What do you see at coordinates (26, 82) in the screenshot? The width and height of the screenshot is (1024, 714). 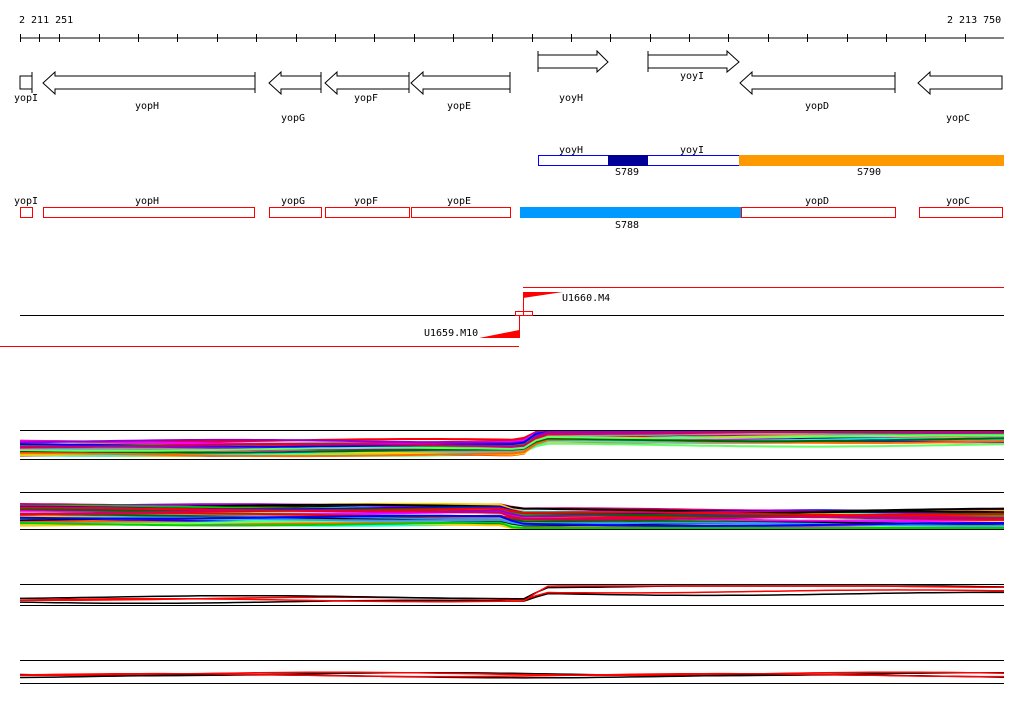 I see `gene-yopI` at bounding box center [26, 82].